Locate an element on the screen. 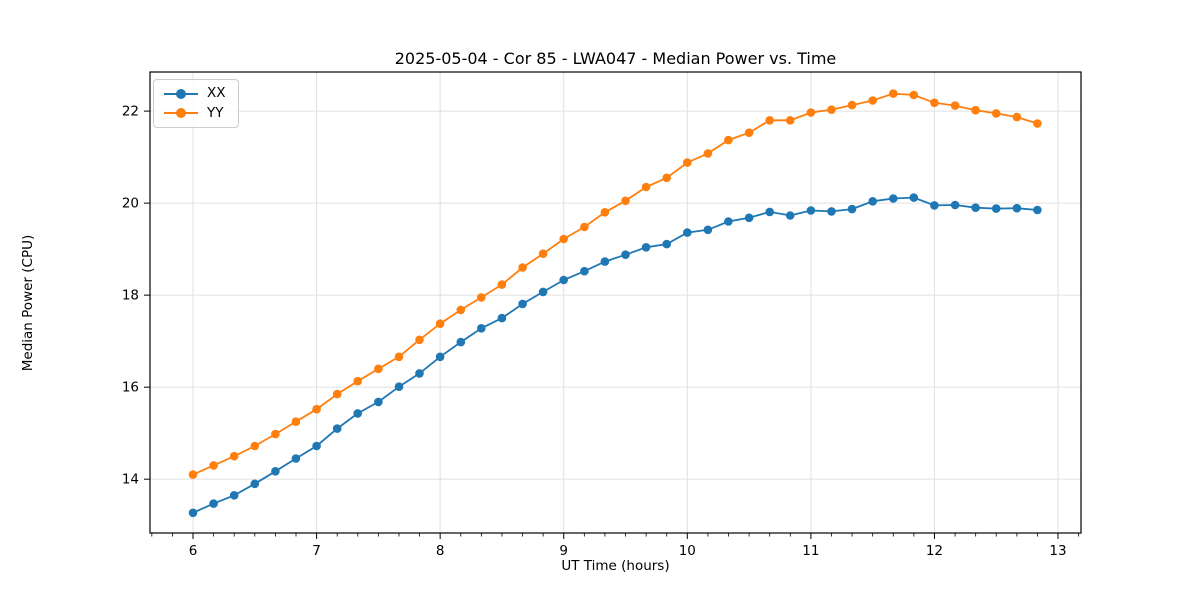  x-tick-label: 6 is located at coordinates (193, 551).